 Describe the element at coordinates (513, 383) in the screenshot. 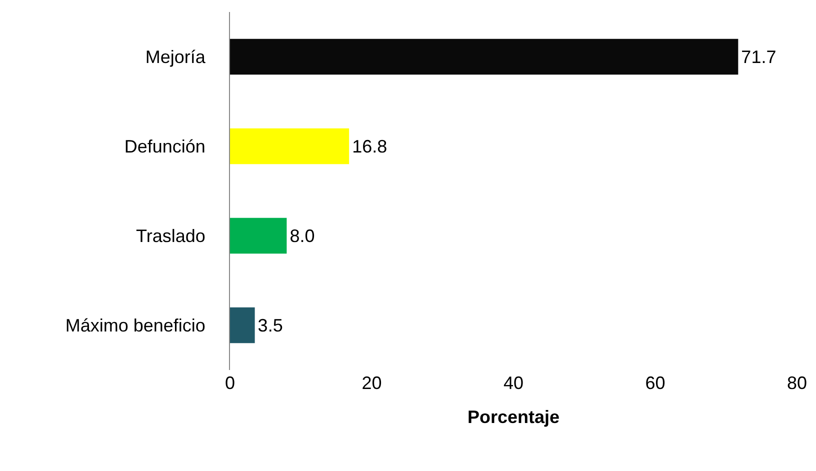

I see `x-tick-label: 40` at that location.